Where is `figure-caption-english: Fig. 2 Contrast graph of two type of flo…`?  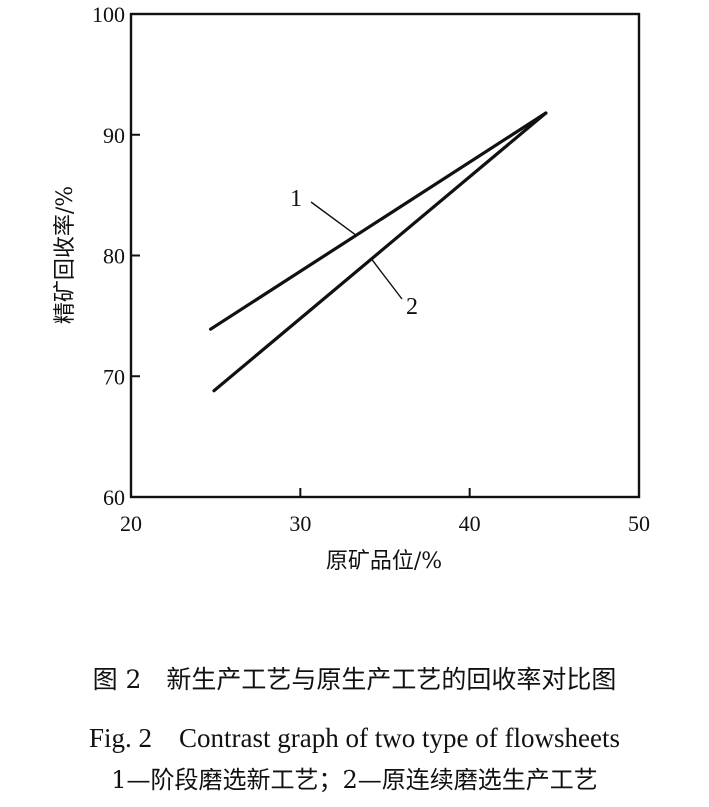 figure-caption-english: Fig. 2 Contrast graph of two type of flo… is located at coordinates (354, 738).